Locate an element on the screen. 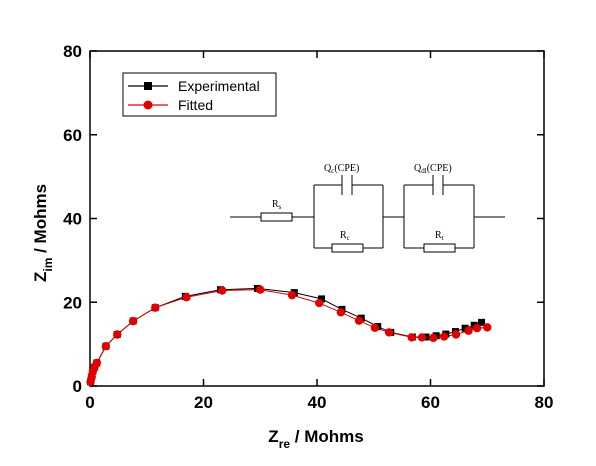 This screenshot has height=466, width=596. legend: Experimental Fitted is located at coordinates (199, 94).